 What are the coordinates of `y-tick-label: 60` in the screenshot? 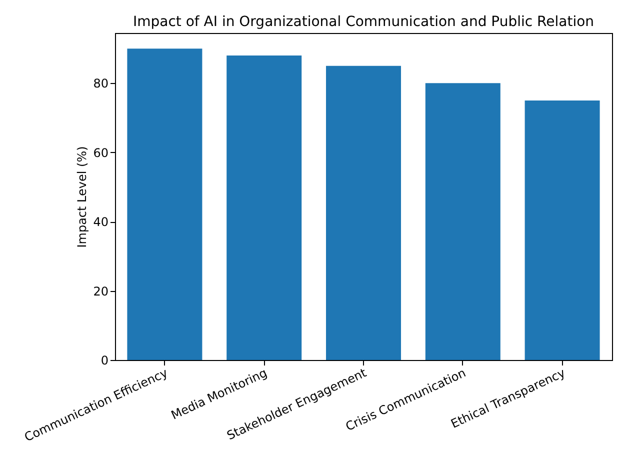 It's located at (100, 153).